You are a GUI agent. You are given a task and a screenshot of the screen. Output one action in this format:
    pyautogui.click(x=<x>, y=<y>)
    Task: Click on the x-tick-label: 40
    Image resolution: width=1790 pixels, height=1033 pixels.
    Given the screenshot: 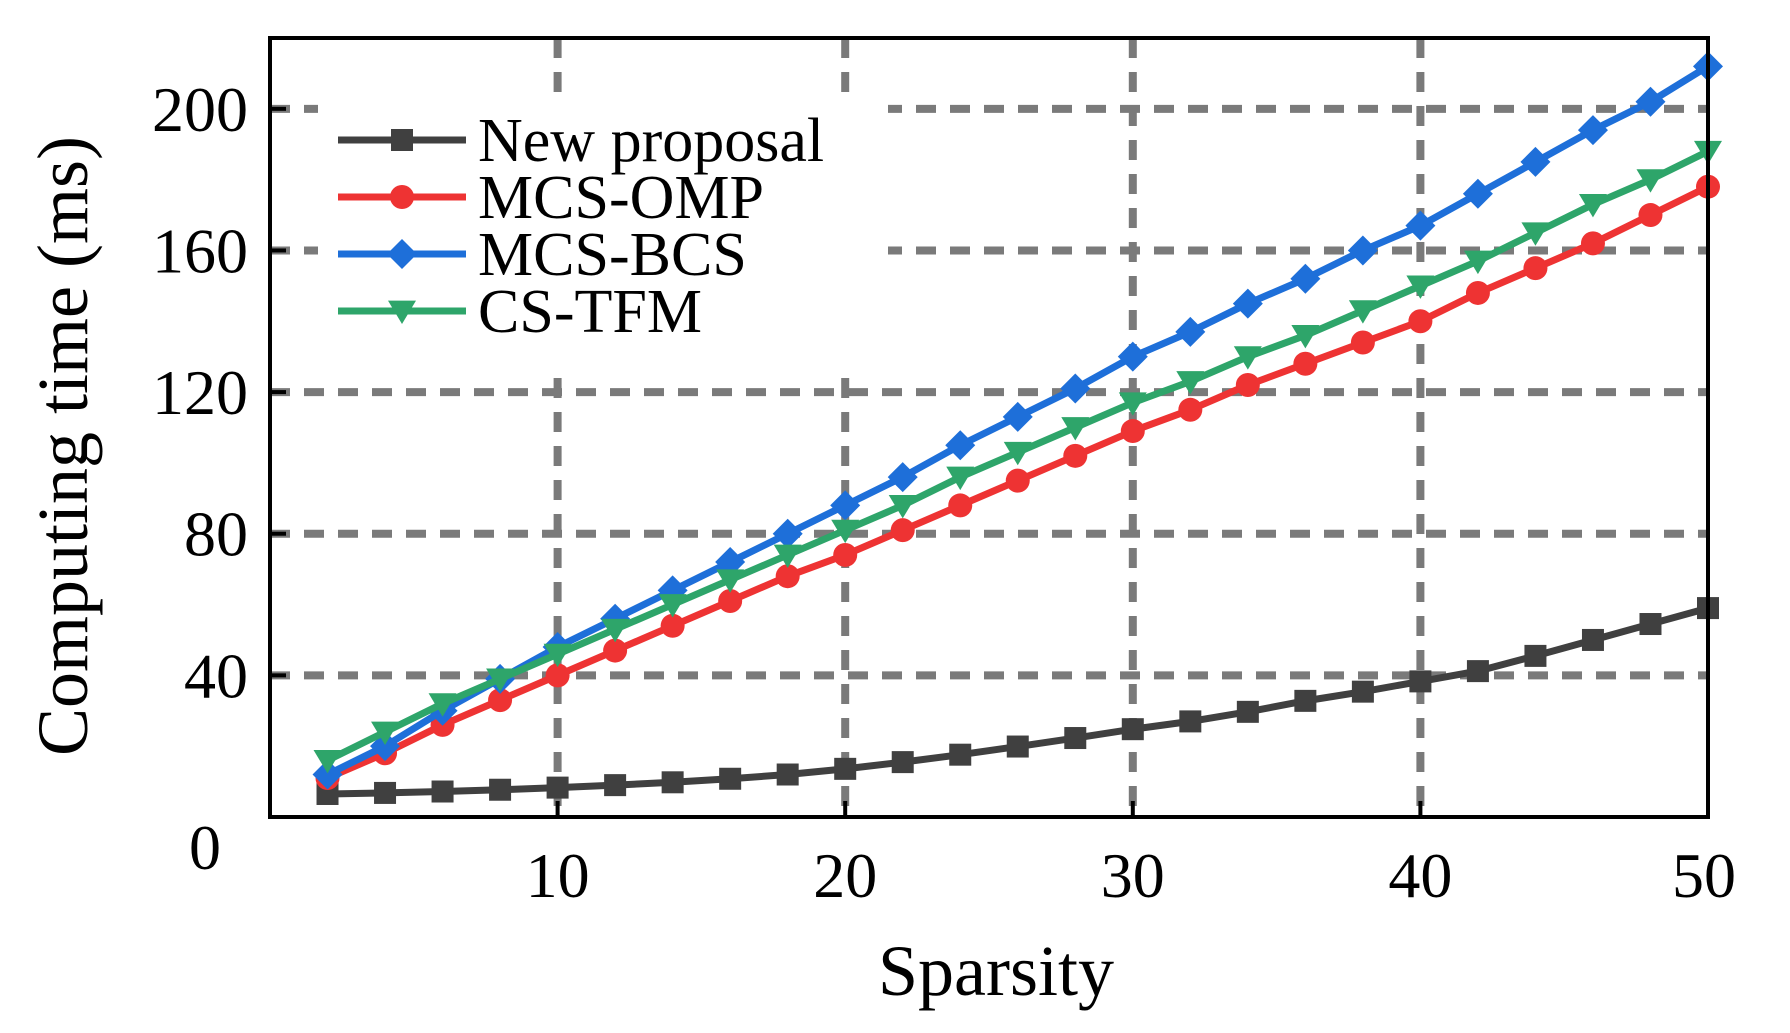 What is the action you would take?
    pyautogui.click(x=1420, y=875)
    